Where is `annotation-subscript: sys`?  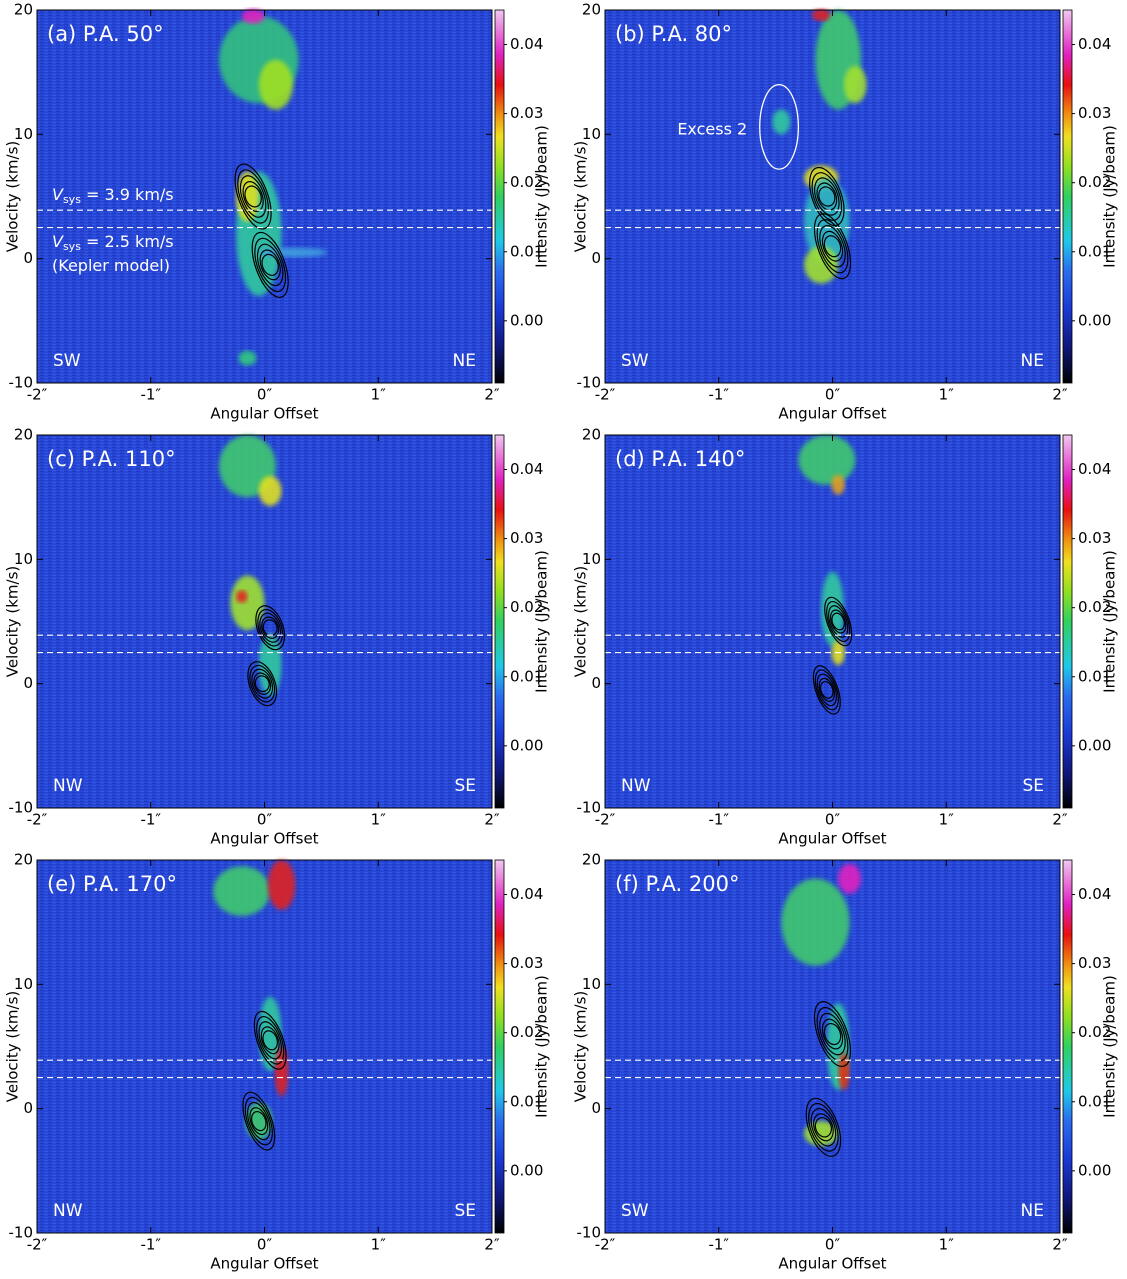
annotation-subscript: sys is located at coordinates (72, 199).